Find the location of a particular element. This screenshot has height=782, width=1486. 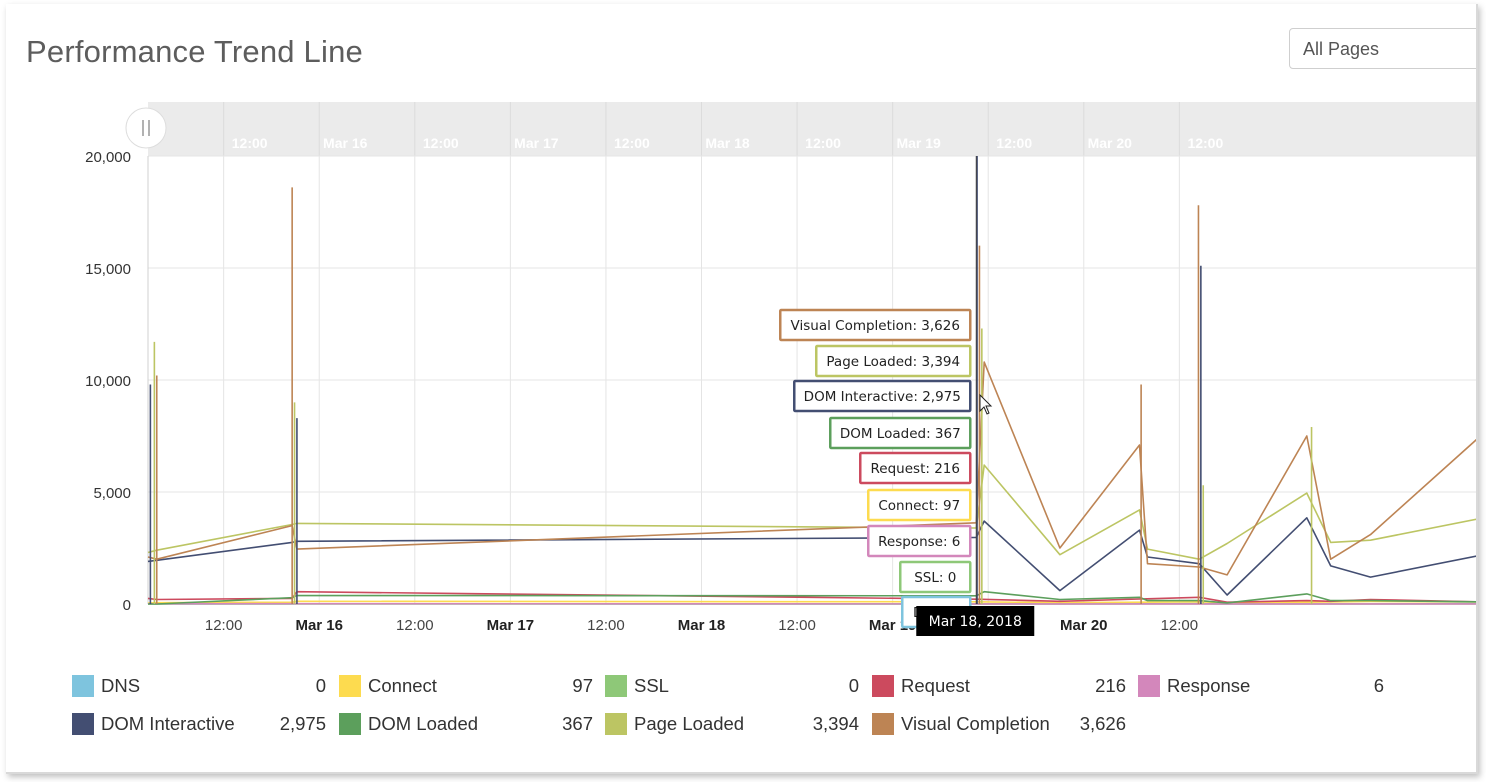

series-line-page-loaded is located at coordinates (811, 512).